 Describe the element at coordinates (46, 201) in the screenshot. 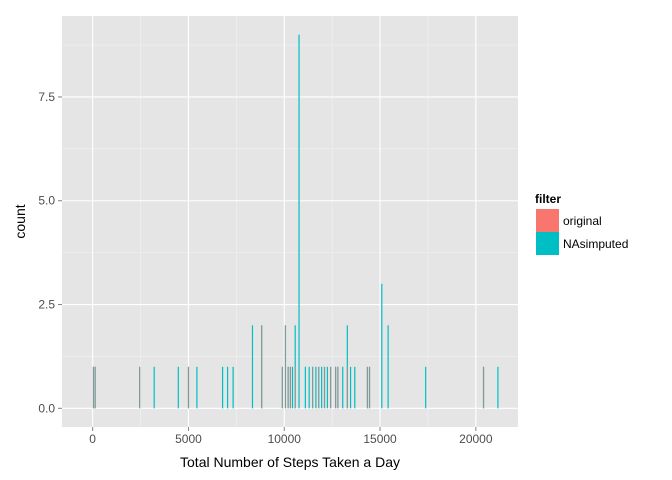

I see `y-tick-label: 5.0` at that location.